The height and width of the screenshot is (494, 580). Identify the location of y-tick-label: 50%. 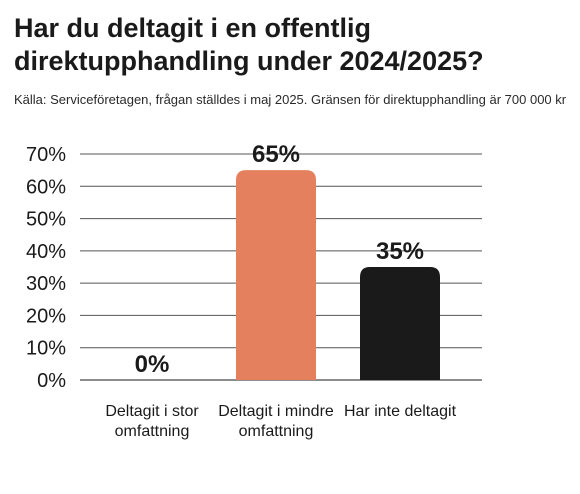
(46, 220).